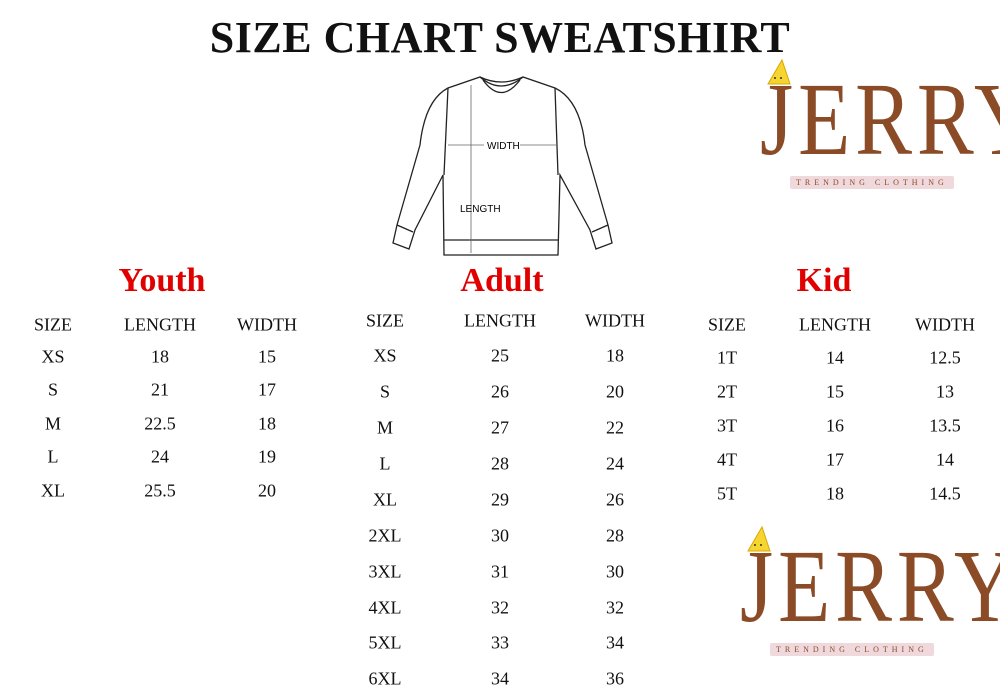  I want to click on kid-table-cell: 15, so click(835, 391).